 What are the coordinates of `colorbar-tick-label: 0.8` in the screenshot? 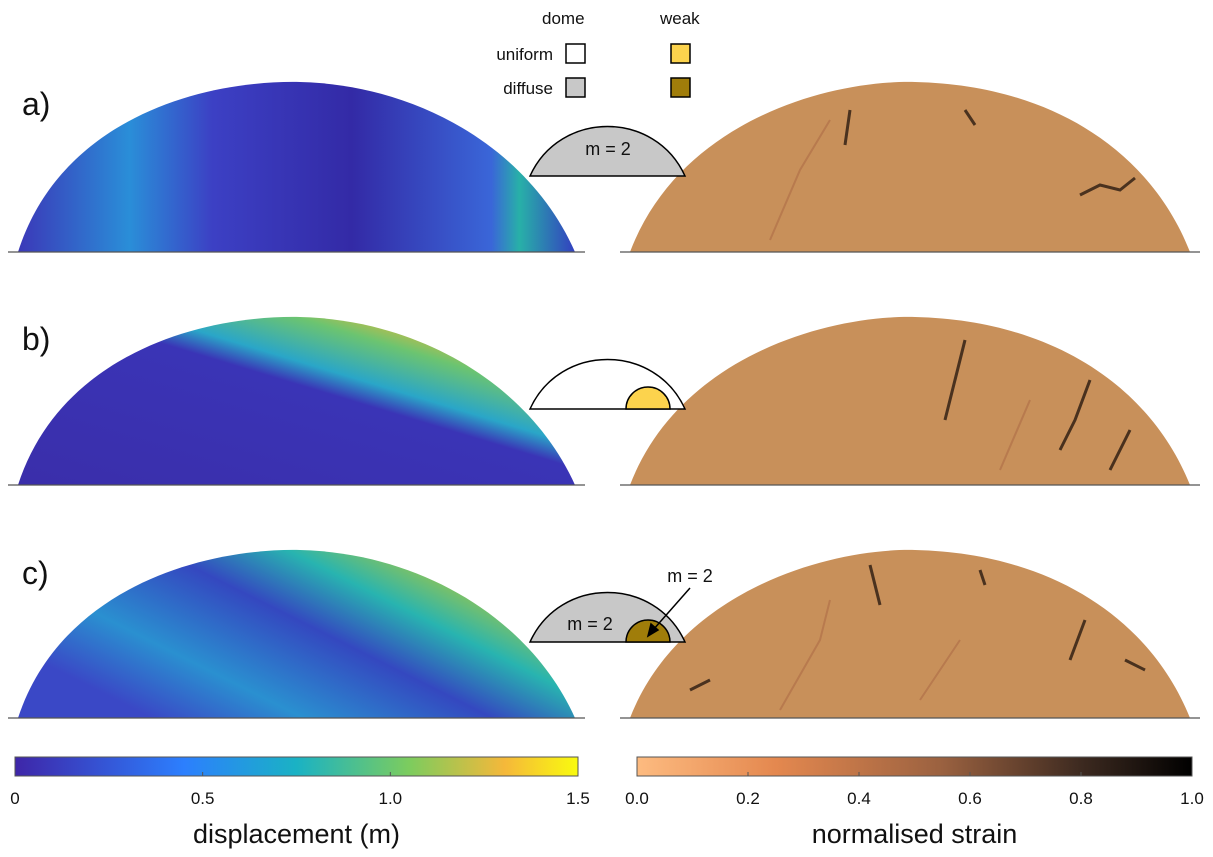 It's located at (1081, 798).